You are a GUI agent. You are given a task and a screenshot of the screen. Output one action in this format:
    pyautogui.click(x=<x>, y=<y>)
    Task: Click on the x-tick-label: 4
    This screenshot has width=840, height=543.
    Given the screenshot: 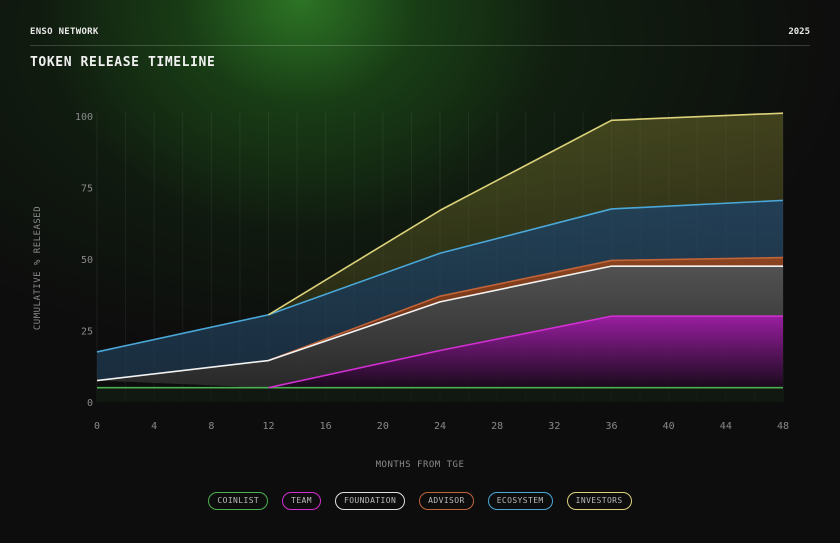 What is the action you would take?
    pyautogui.click(x=154, y=426)
    